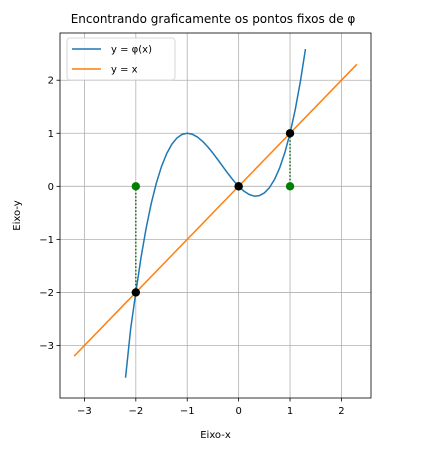 Image resolution: width=422 pixels, height=453 pixels. I want to click on x-axis-label: Eixo-x, so click(215, 435).